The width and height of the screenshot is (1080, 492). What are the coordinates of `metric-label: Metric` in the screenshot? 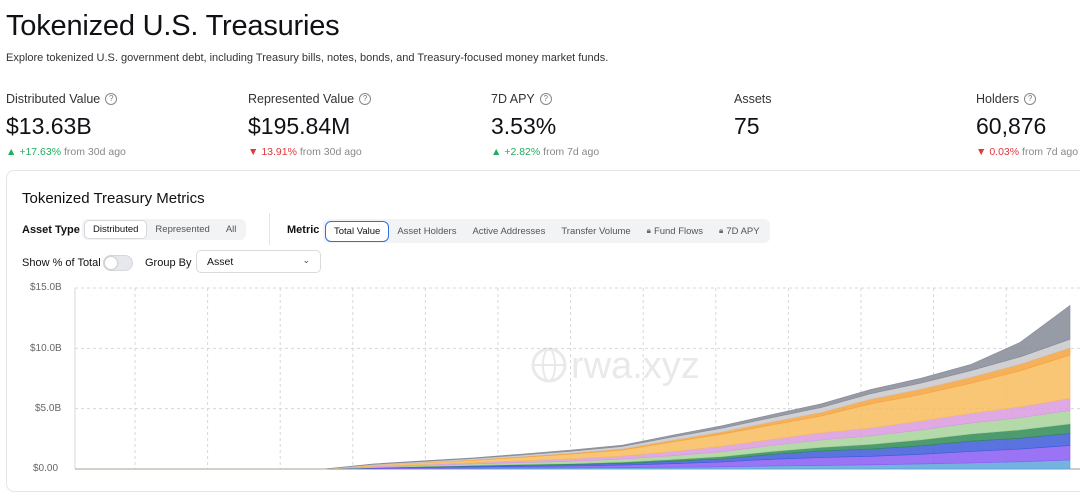 It's located at (303, 230).